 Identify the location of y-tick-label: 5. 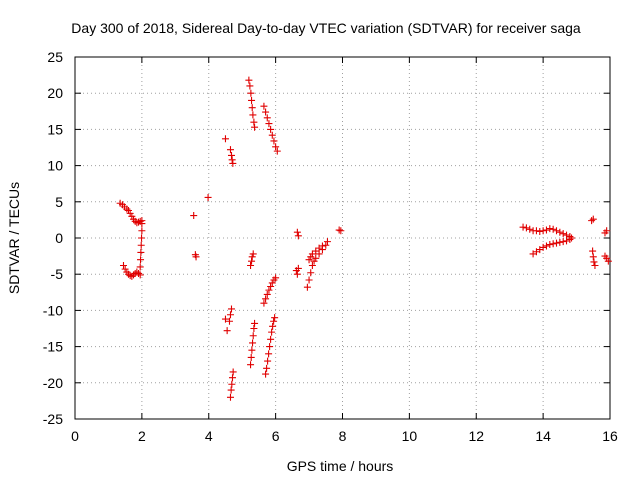
(59, 202).